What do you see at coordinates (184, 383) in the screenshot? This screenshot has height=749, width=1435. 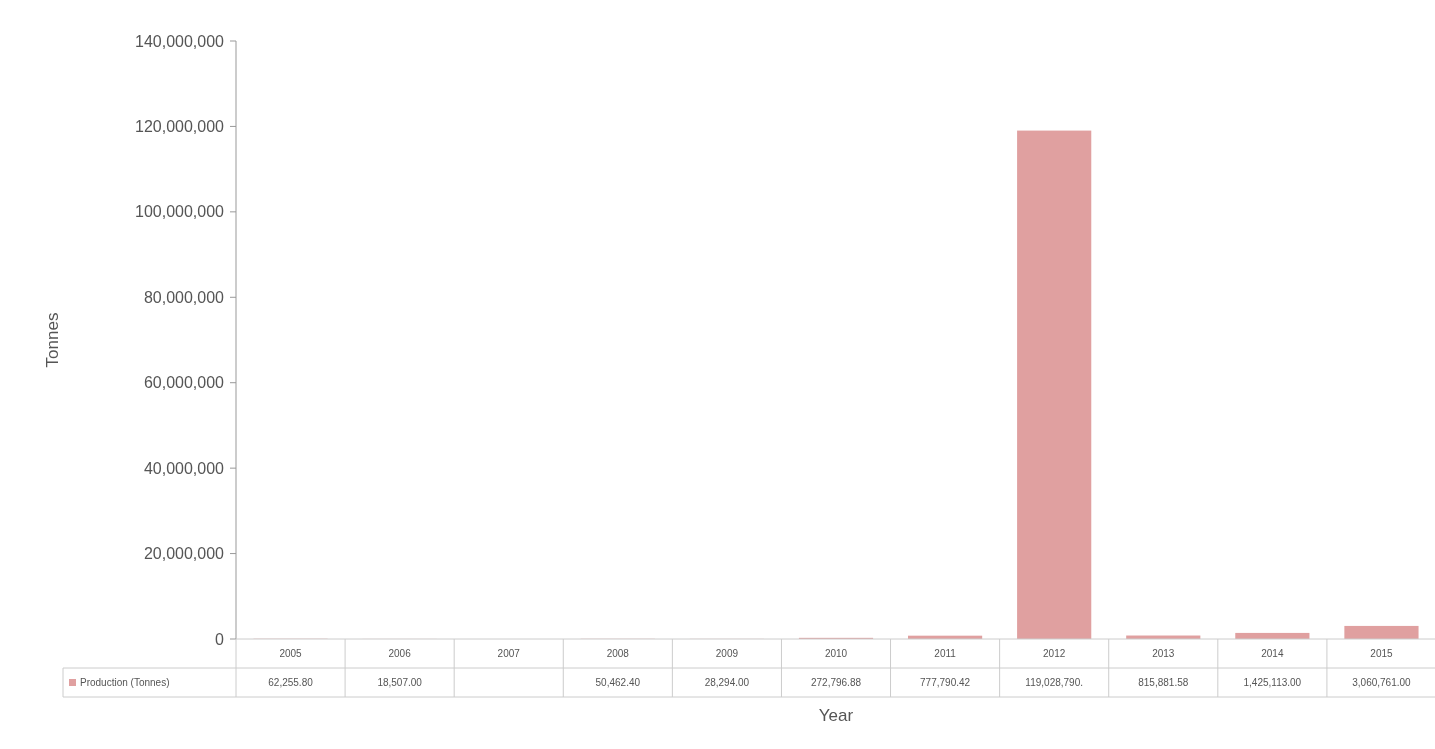 I see `y-tick-label: 60,000,000` at bounding box center [184, 383].